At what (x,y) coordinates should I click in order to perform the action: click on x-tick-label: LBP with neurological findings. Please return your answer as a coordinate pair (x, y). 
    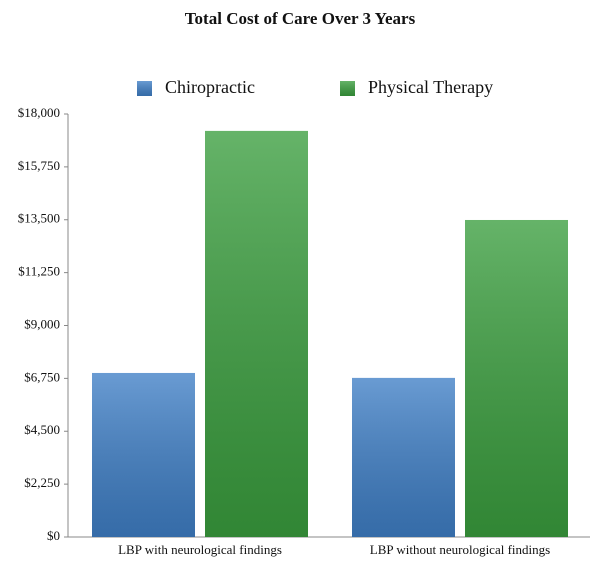
    Looking at the image, I should click on (200, 549).